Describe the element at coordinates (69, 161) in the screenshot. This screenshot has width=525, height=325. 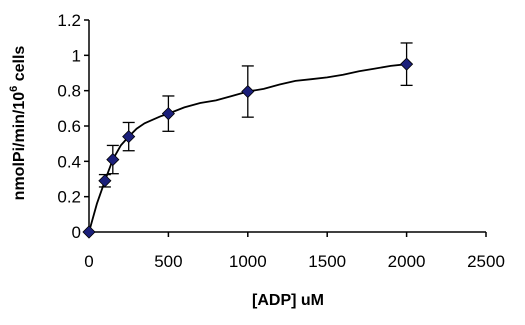
I see `y-tick-label: 0.4` at that location.